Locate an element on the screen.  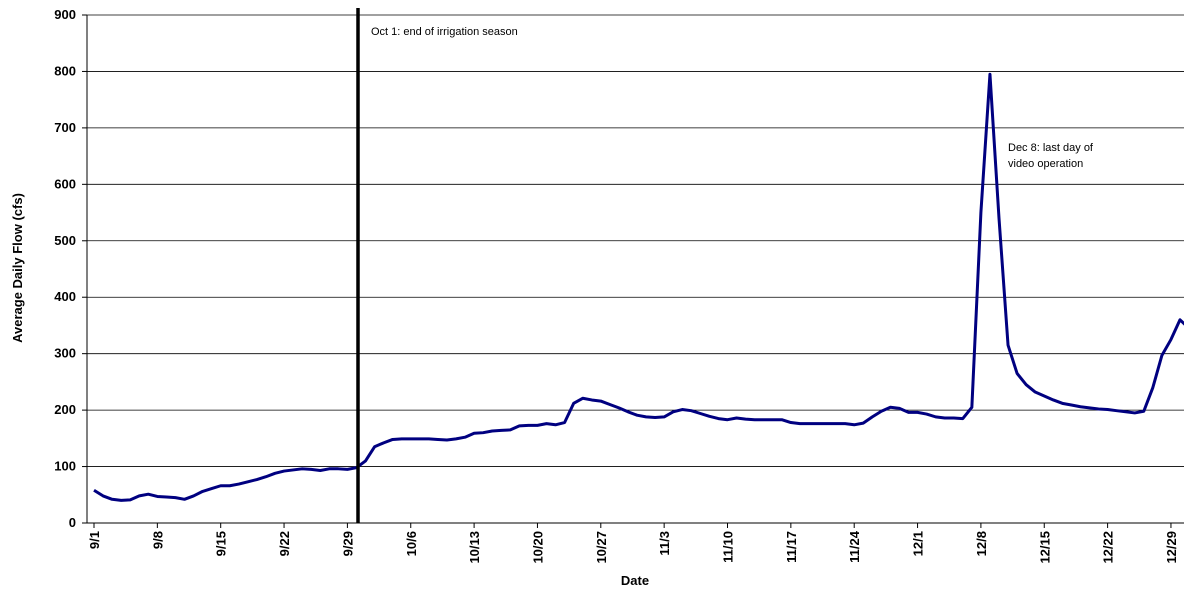
annotation: Oct 1: end of irrigation season is located at coordinates (444, 32).